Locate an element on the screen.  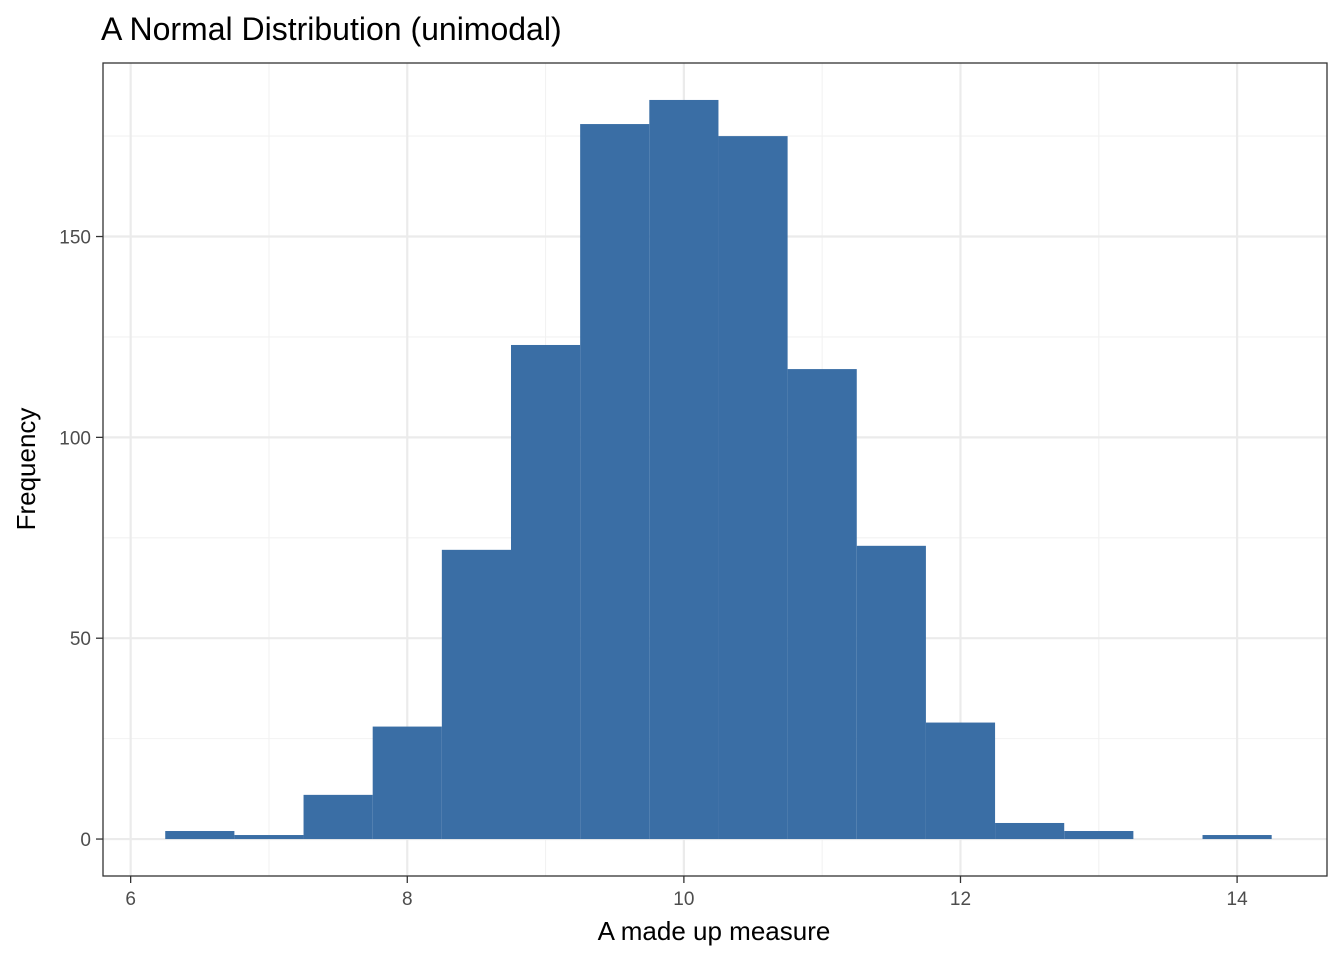
y-tick-label: 50 is located at coordinates (80, 639).